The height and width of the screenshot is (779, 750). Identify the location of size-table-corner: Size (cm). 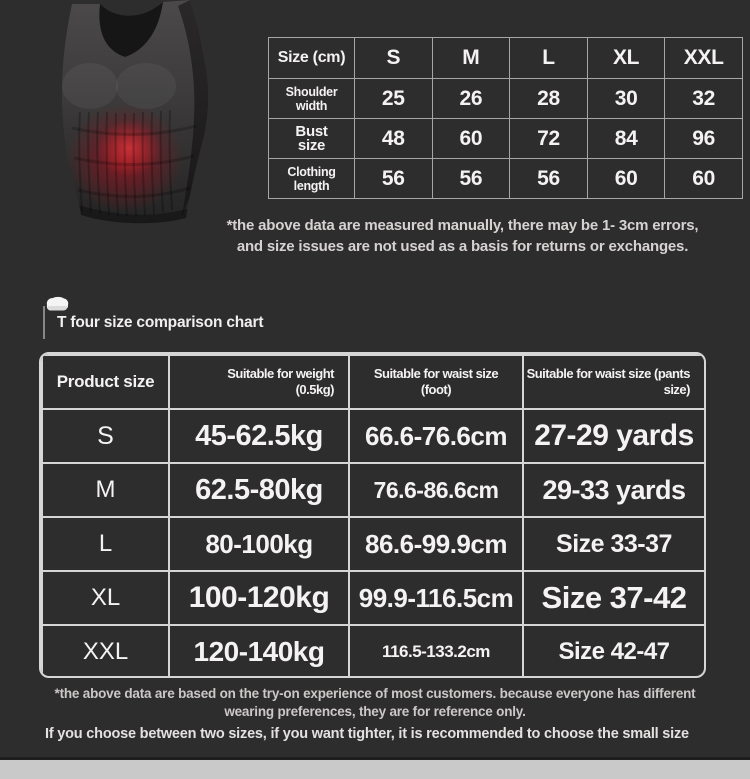
(311, 58).